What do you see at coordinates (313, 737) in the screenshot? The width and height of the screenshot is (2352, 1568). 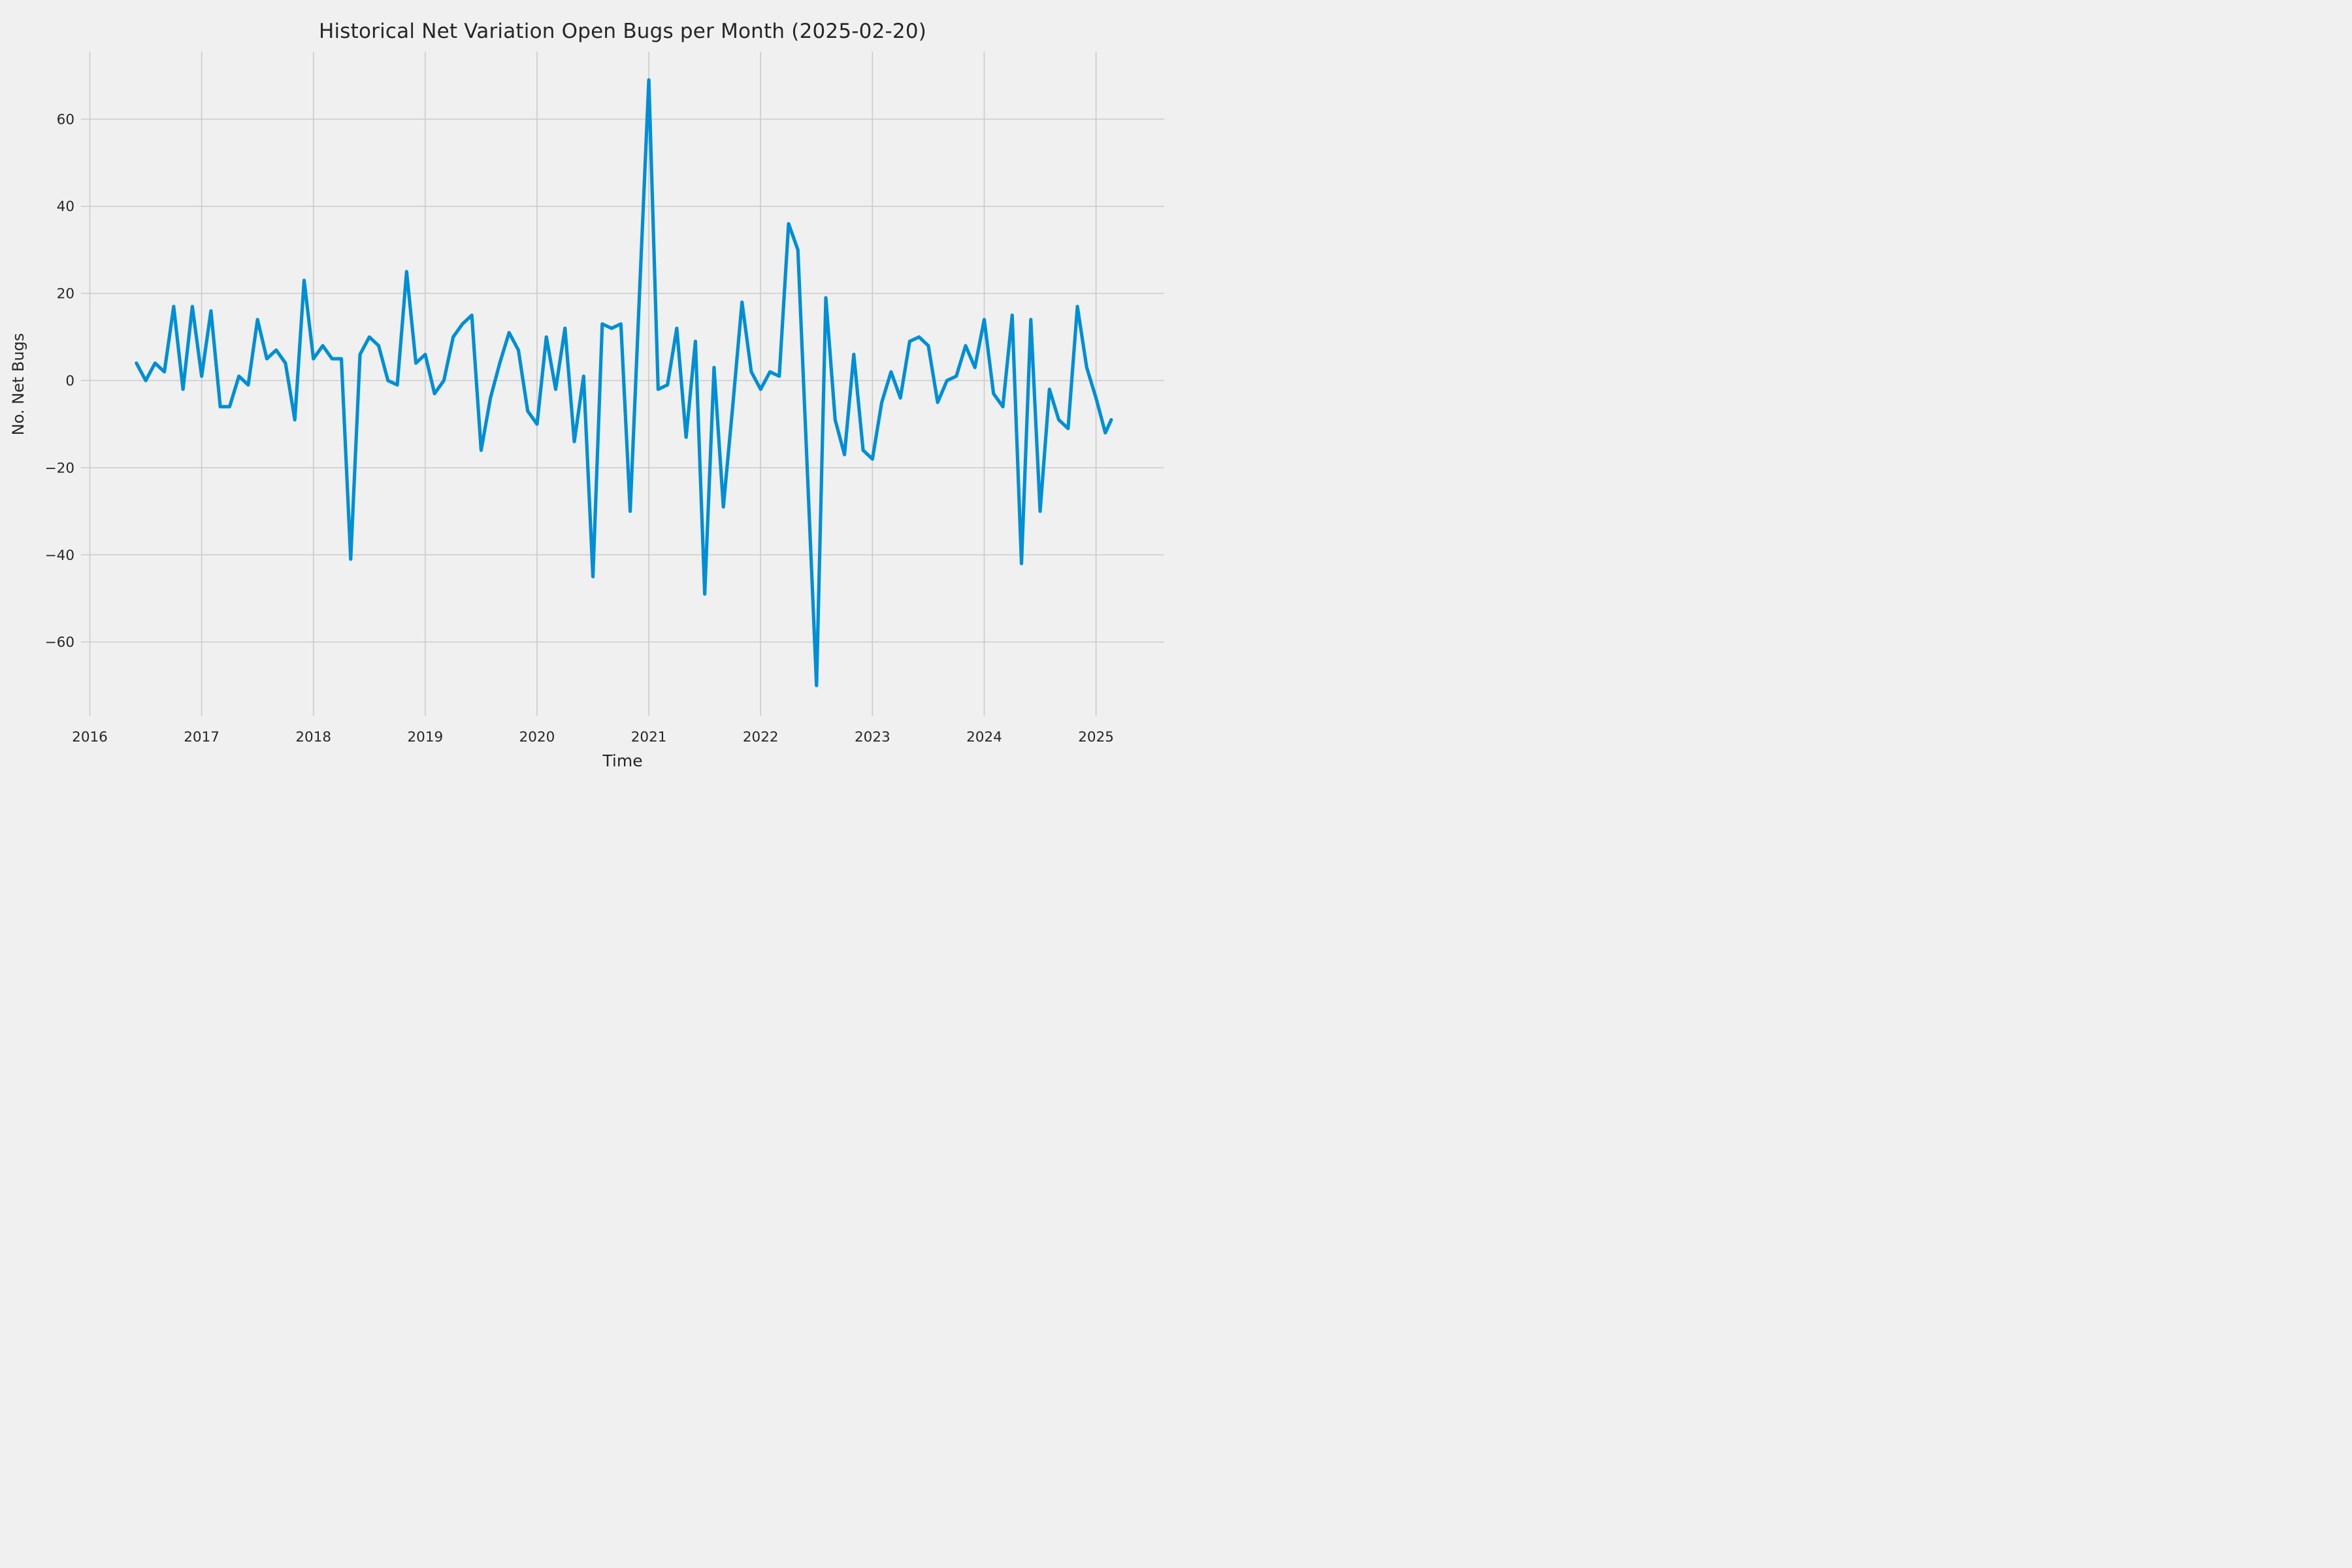 I see `x-tick-label-2018: 2018` at bounding box center [313, 737].